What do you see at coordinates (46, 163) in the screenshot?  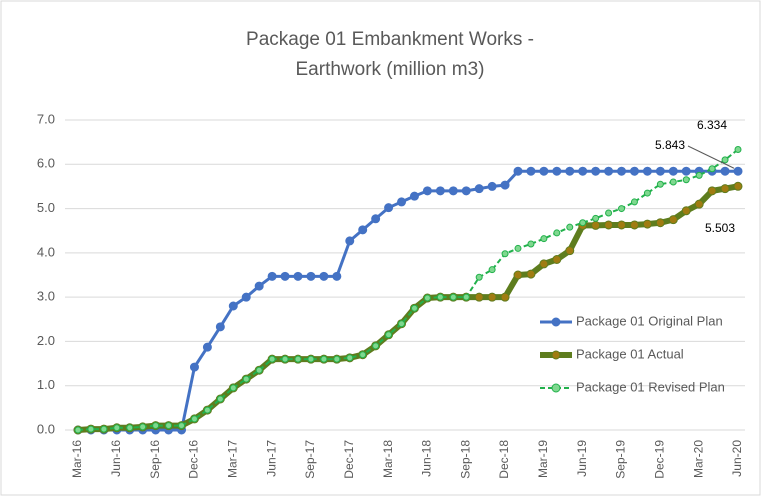 I see `y-tick-label: 6.0` at bounding box center [46, 163].